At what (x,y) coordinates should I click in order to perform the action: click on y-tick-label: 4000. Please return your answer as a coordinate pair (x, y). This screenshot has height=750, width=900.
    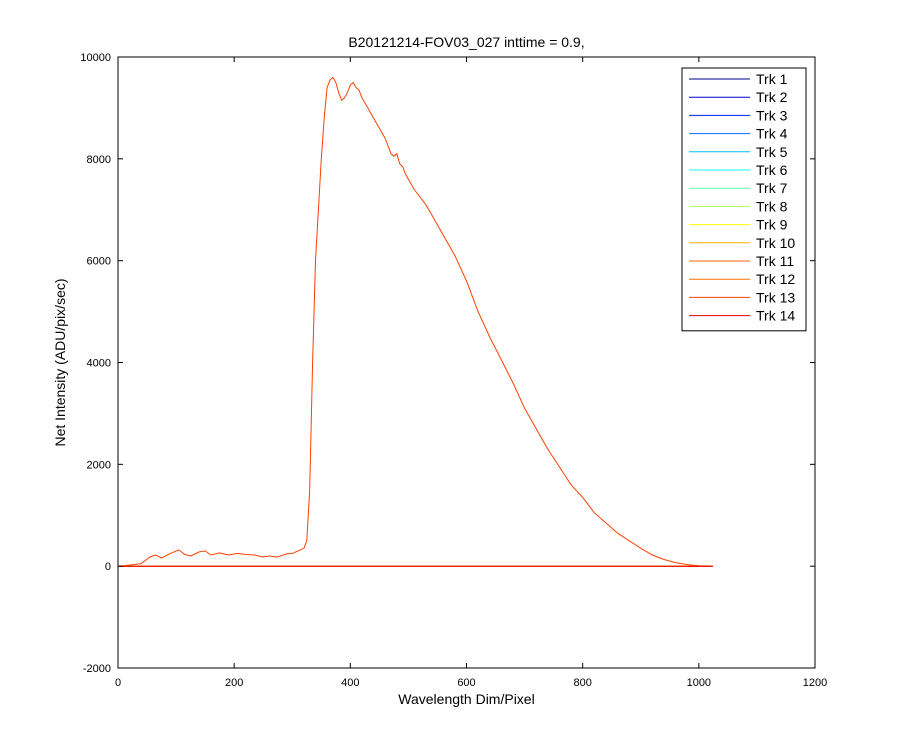
    Looking at the image, I should click on (99, 364).